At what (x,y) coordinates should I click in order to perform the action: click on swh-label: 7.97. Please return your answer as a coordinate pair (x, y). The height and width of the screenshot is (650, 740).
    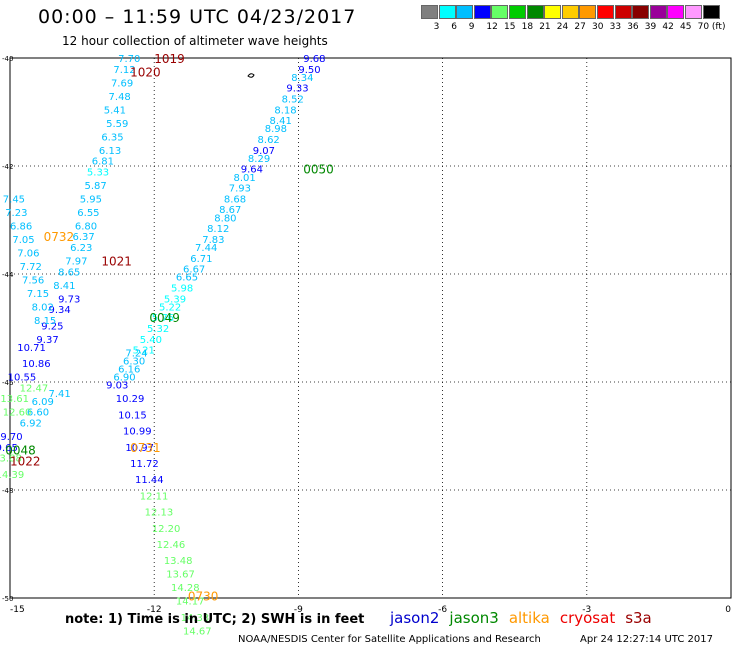
    Looking at the image, I should click on (76, 262).